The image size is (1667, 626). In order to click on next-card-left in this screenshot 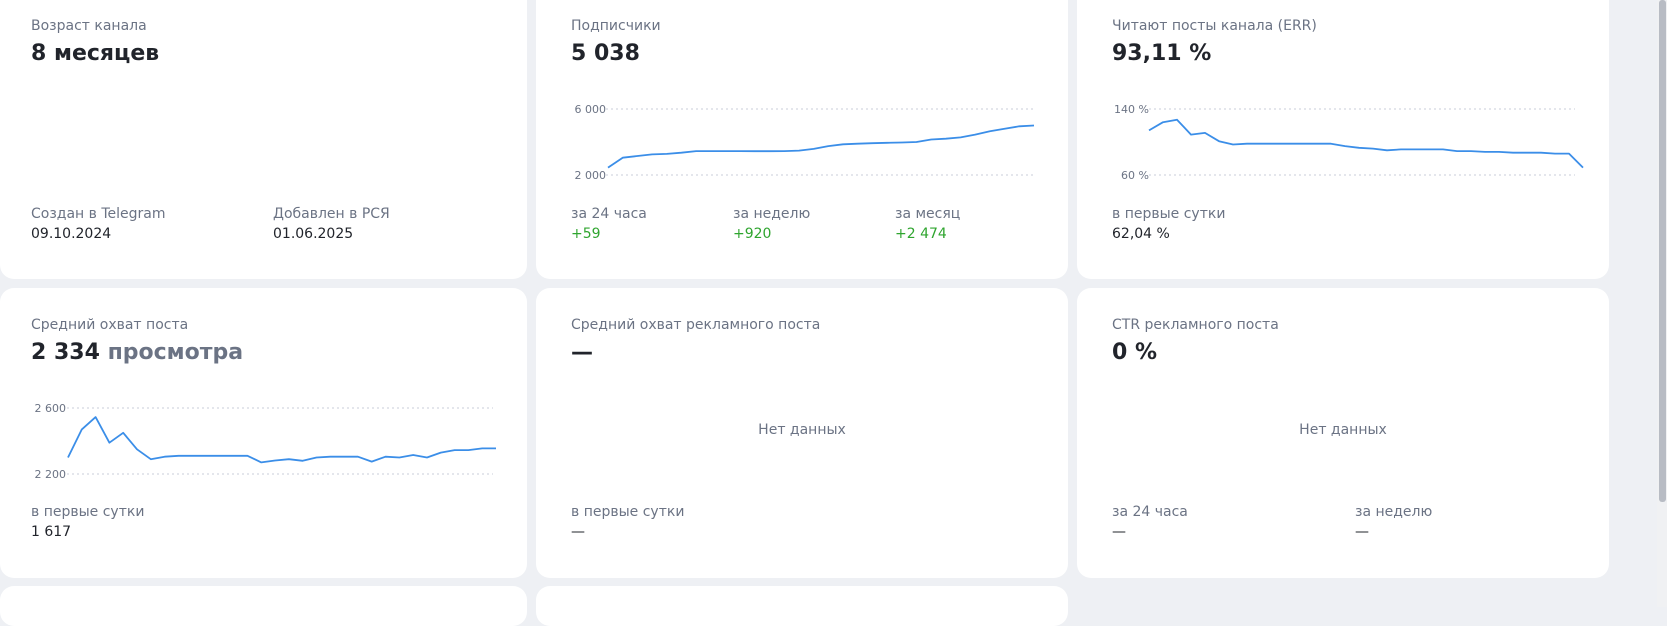, I will do `click(263, 606)`.